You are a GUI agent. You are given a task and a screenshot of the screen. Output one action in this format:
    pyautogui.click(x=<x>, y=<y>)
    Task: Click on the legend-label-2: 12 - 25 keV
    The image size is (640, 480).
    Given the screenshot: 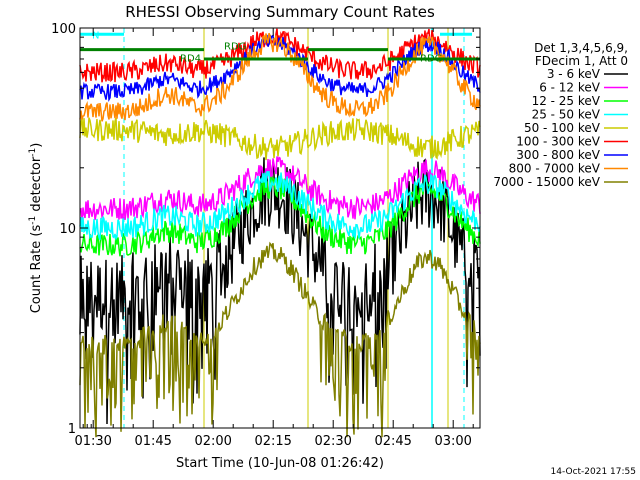 What is the action you would take?
    pyautogui.click(x=566, y=101)
    